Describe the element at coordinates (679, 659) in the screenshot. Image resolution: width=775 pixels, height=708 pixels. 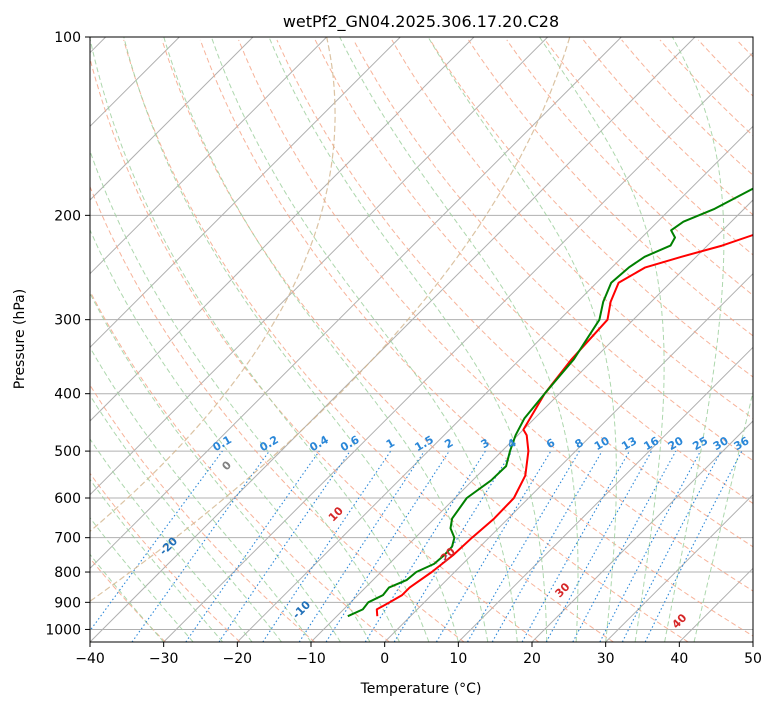
I see `x-tick-label: 40` at that location.